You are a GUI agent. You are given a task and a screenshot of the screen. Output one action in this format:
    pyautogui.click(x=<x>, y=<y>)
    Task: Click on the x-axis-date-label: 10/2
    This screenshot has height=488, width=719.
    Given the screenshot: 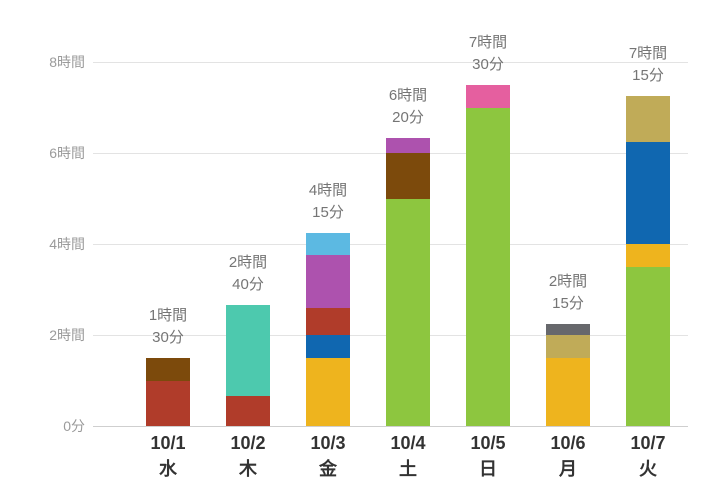 What is the action you would take?
    pyautogui.click(x=248, y=443)
    